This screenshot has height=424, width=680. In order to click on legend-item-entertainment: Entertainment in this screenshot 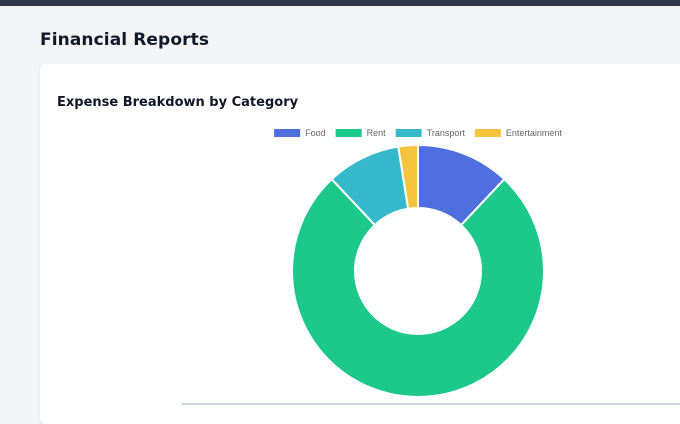, I will do `click(518, 133)`.